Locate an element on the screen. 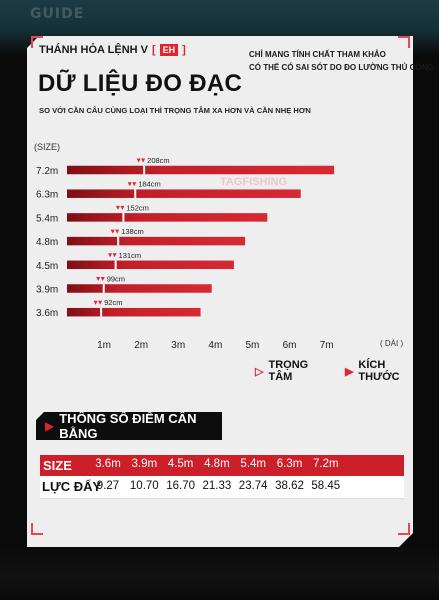 Image resolution: width=439 pixels, height=600 pixels. legend-item-center: ▷ TRỌNG TÂM is located at coordinates (292, 371).